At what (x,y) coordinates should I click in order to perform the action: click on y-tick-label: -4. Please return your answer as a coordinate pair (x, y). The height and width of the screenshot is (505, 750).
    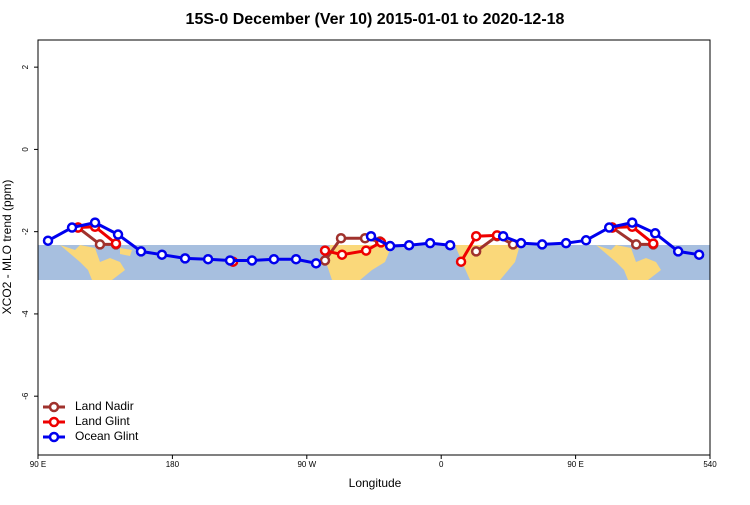
    Looking at the image, I should click on (25, 314).